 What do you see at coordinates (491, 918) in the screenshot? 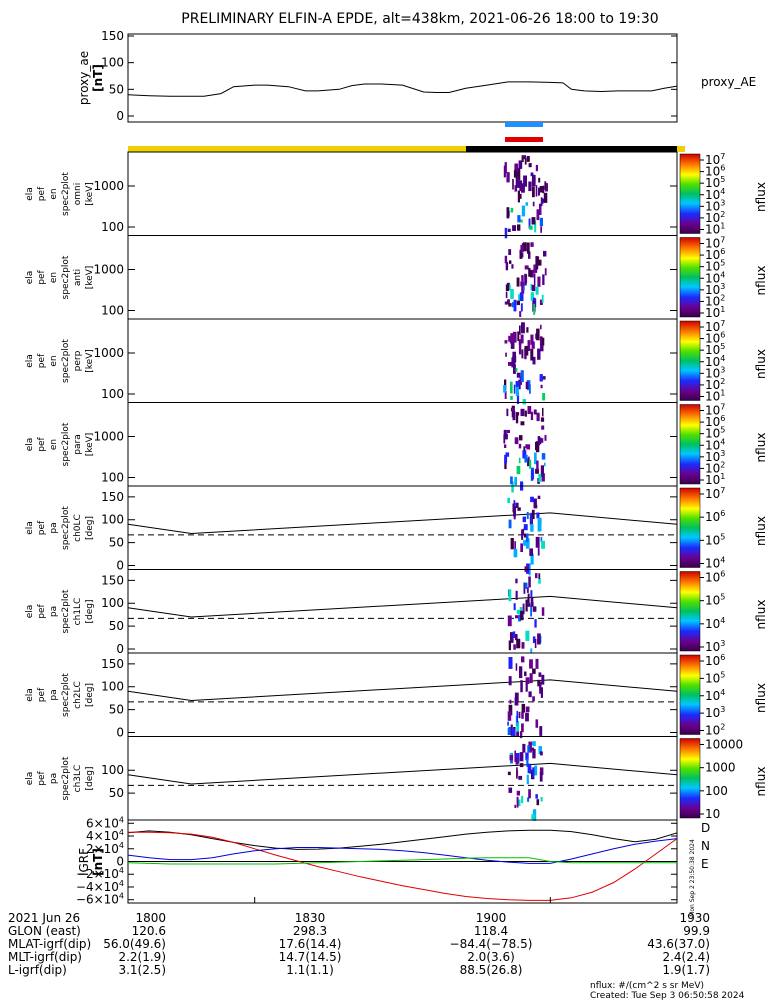
I see `info-row-value: 1900` at bounding box center [491, 918].